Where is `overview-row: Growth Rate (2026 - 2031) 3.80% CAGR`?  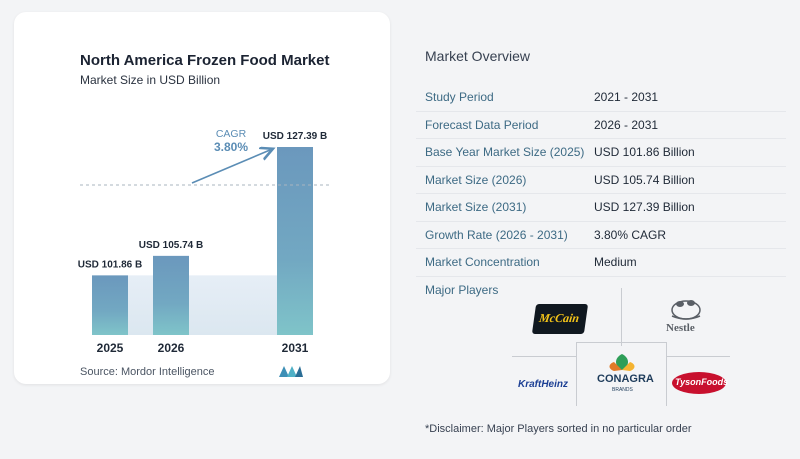
overview-row: Growth Rate (2026 - 2031) 3.80% CAGR is located at coordinates (601, 235).